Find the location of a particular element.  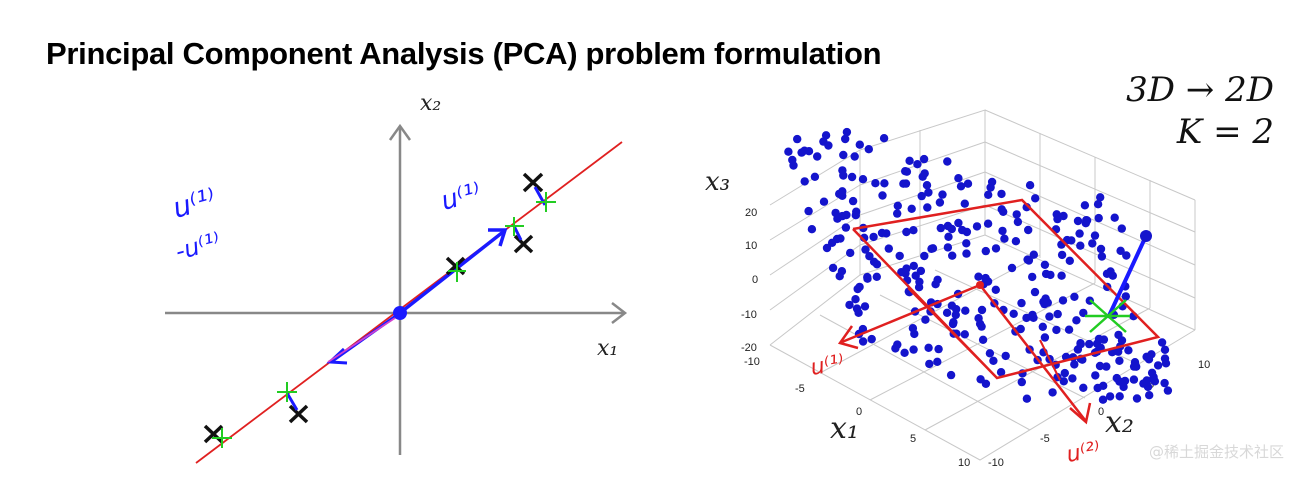

x1-tick: 10 is located at coordinates (964, 463).